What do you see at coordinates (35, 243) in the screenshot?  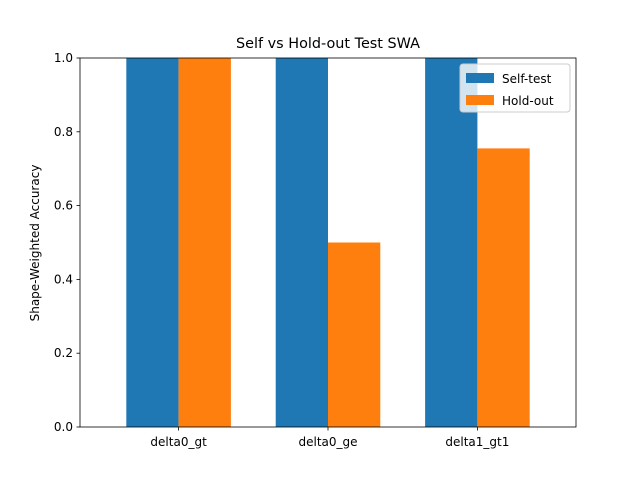 I see `y-axis-title: Shape-Weighted Accuracy` at bounding box center [35, 243].